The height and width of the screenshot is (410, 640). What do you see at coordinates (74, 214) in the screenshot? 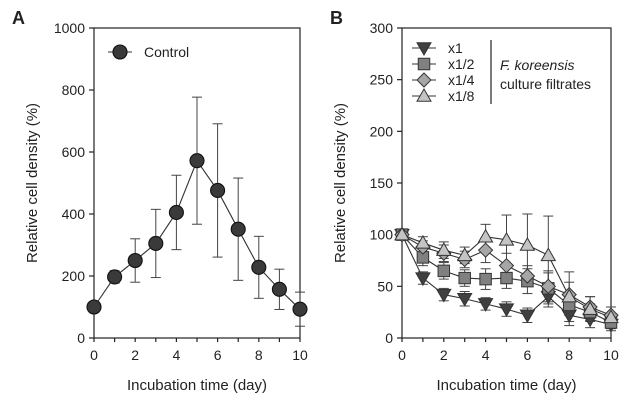
I see `y-tick-label: 400` at bounding box center [74, 214].